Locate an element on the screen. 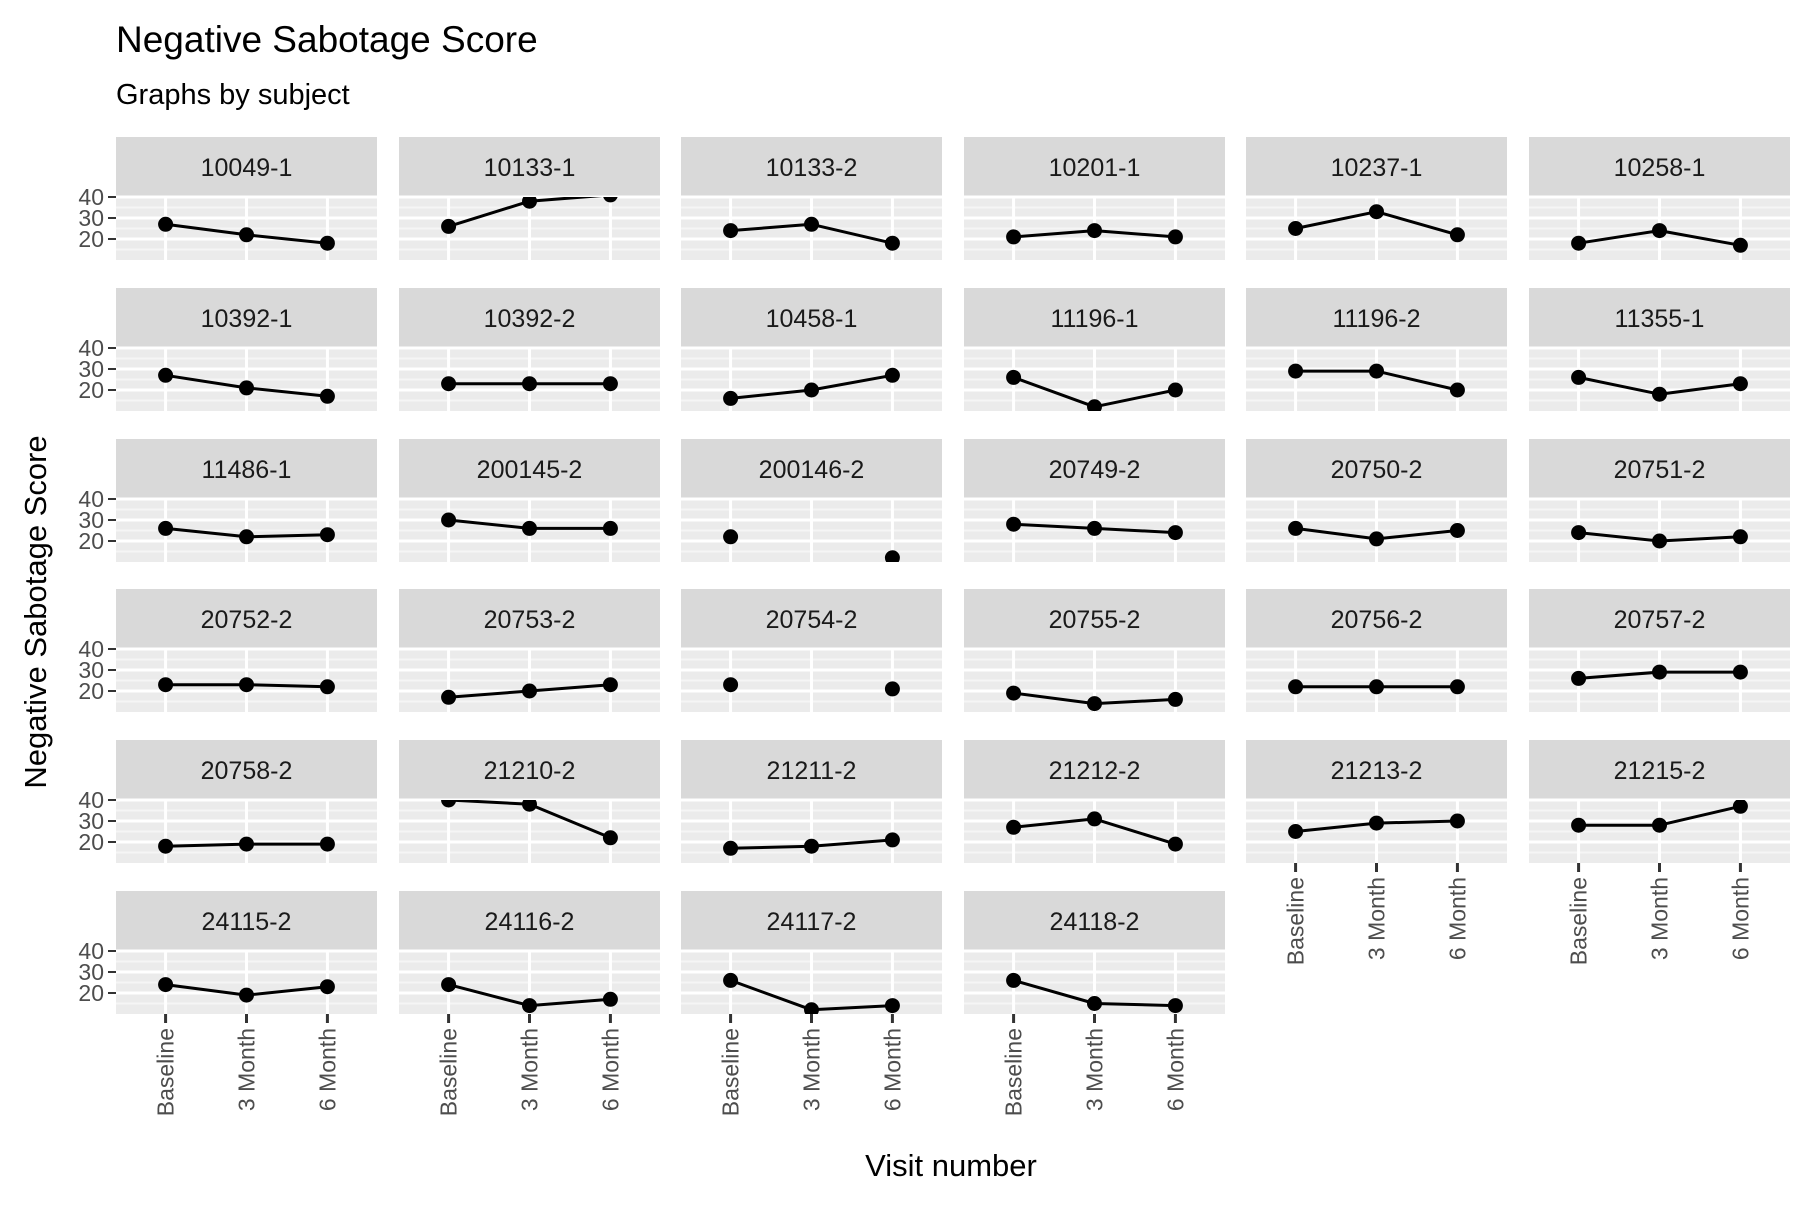 This screenshot has height=1205, width=1800. facet-strip-label: 21212-2 is located at coordinates (1095, 771).